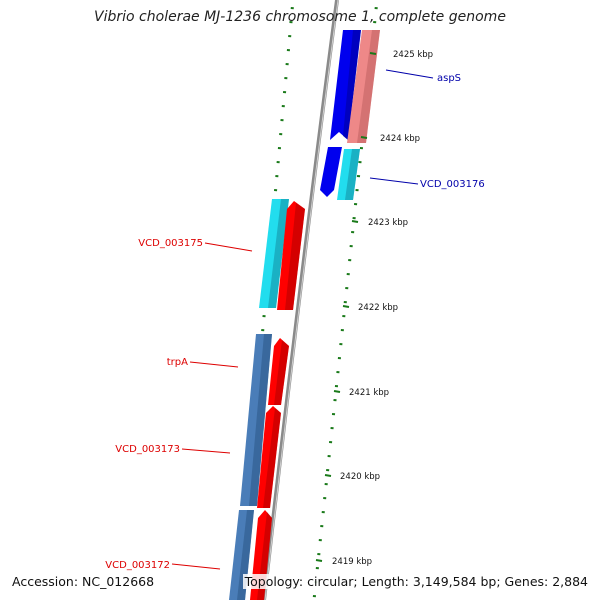 The width and height of the screenshot is (600, 600). I want to click on gene-label-vcd-003173: VCD_003173, so click(147, 449).